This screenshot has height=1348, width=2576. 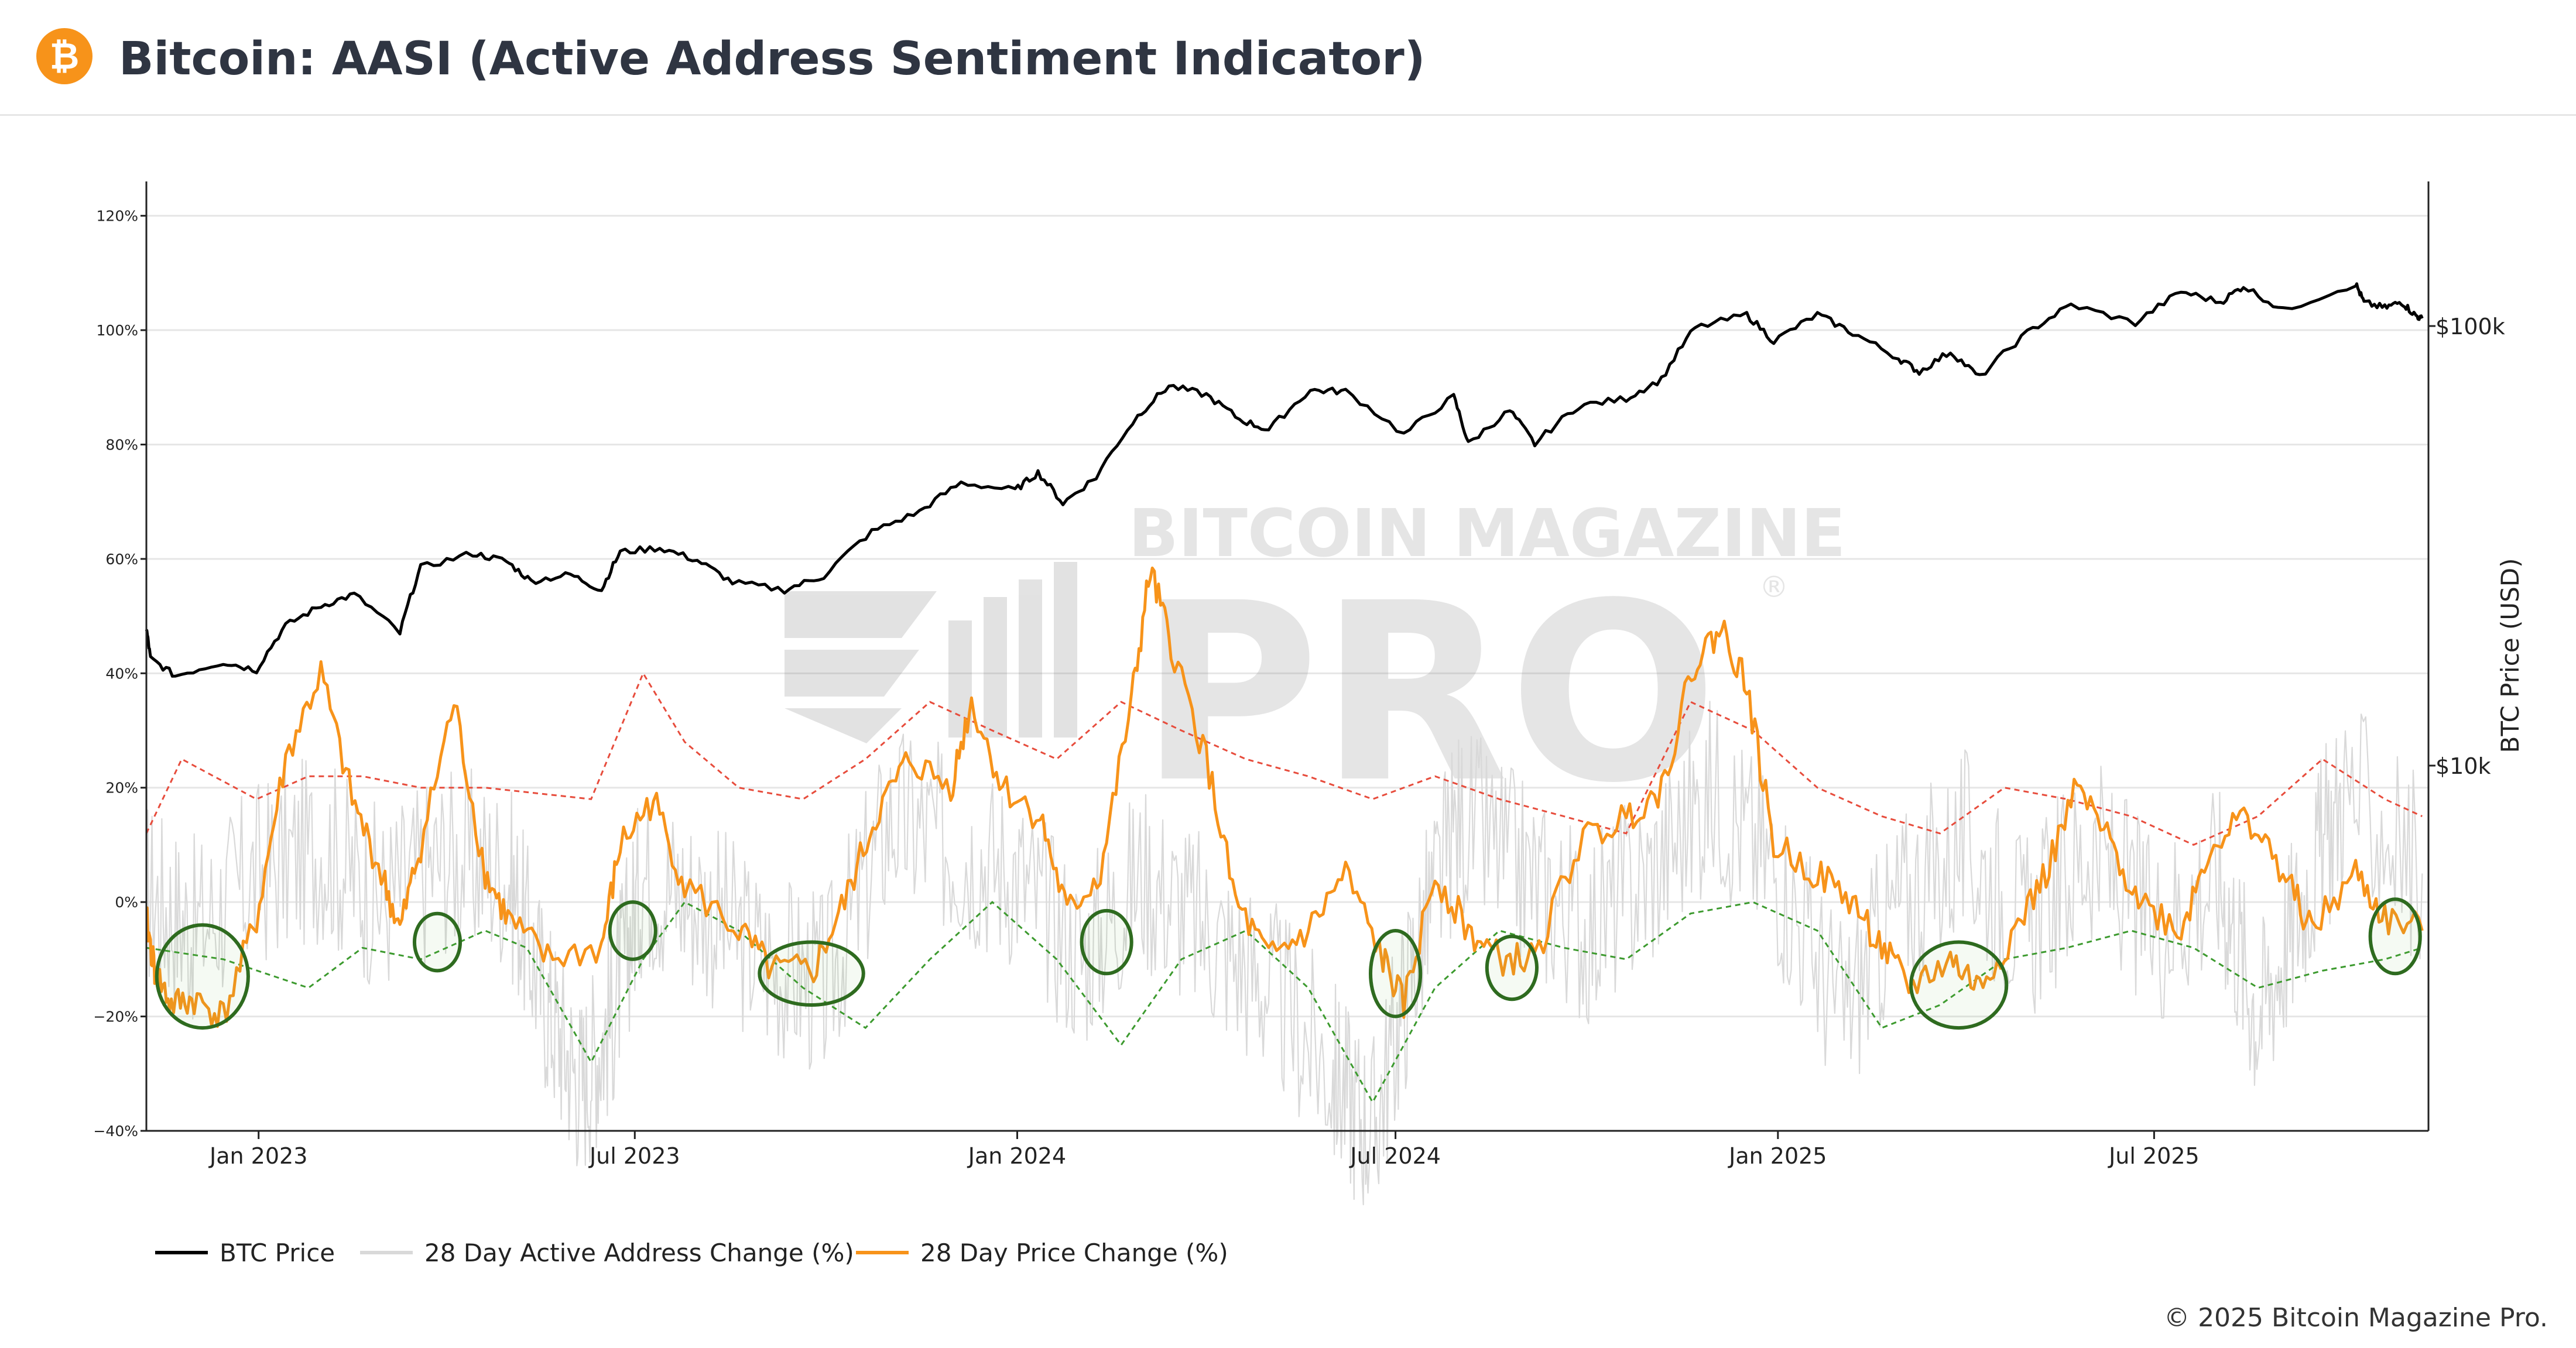 What do you see at coordinates (1395, 1156) in the screenshot?
I see `x-tick-label-3: Jul 2024` at bounding box center [1395, 1156].